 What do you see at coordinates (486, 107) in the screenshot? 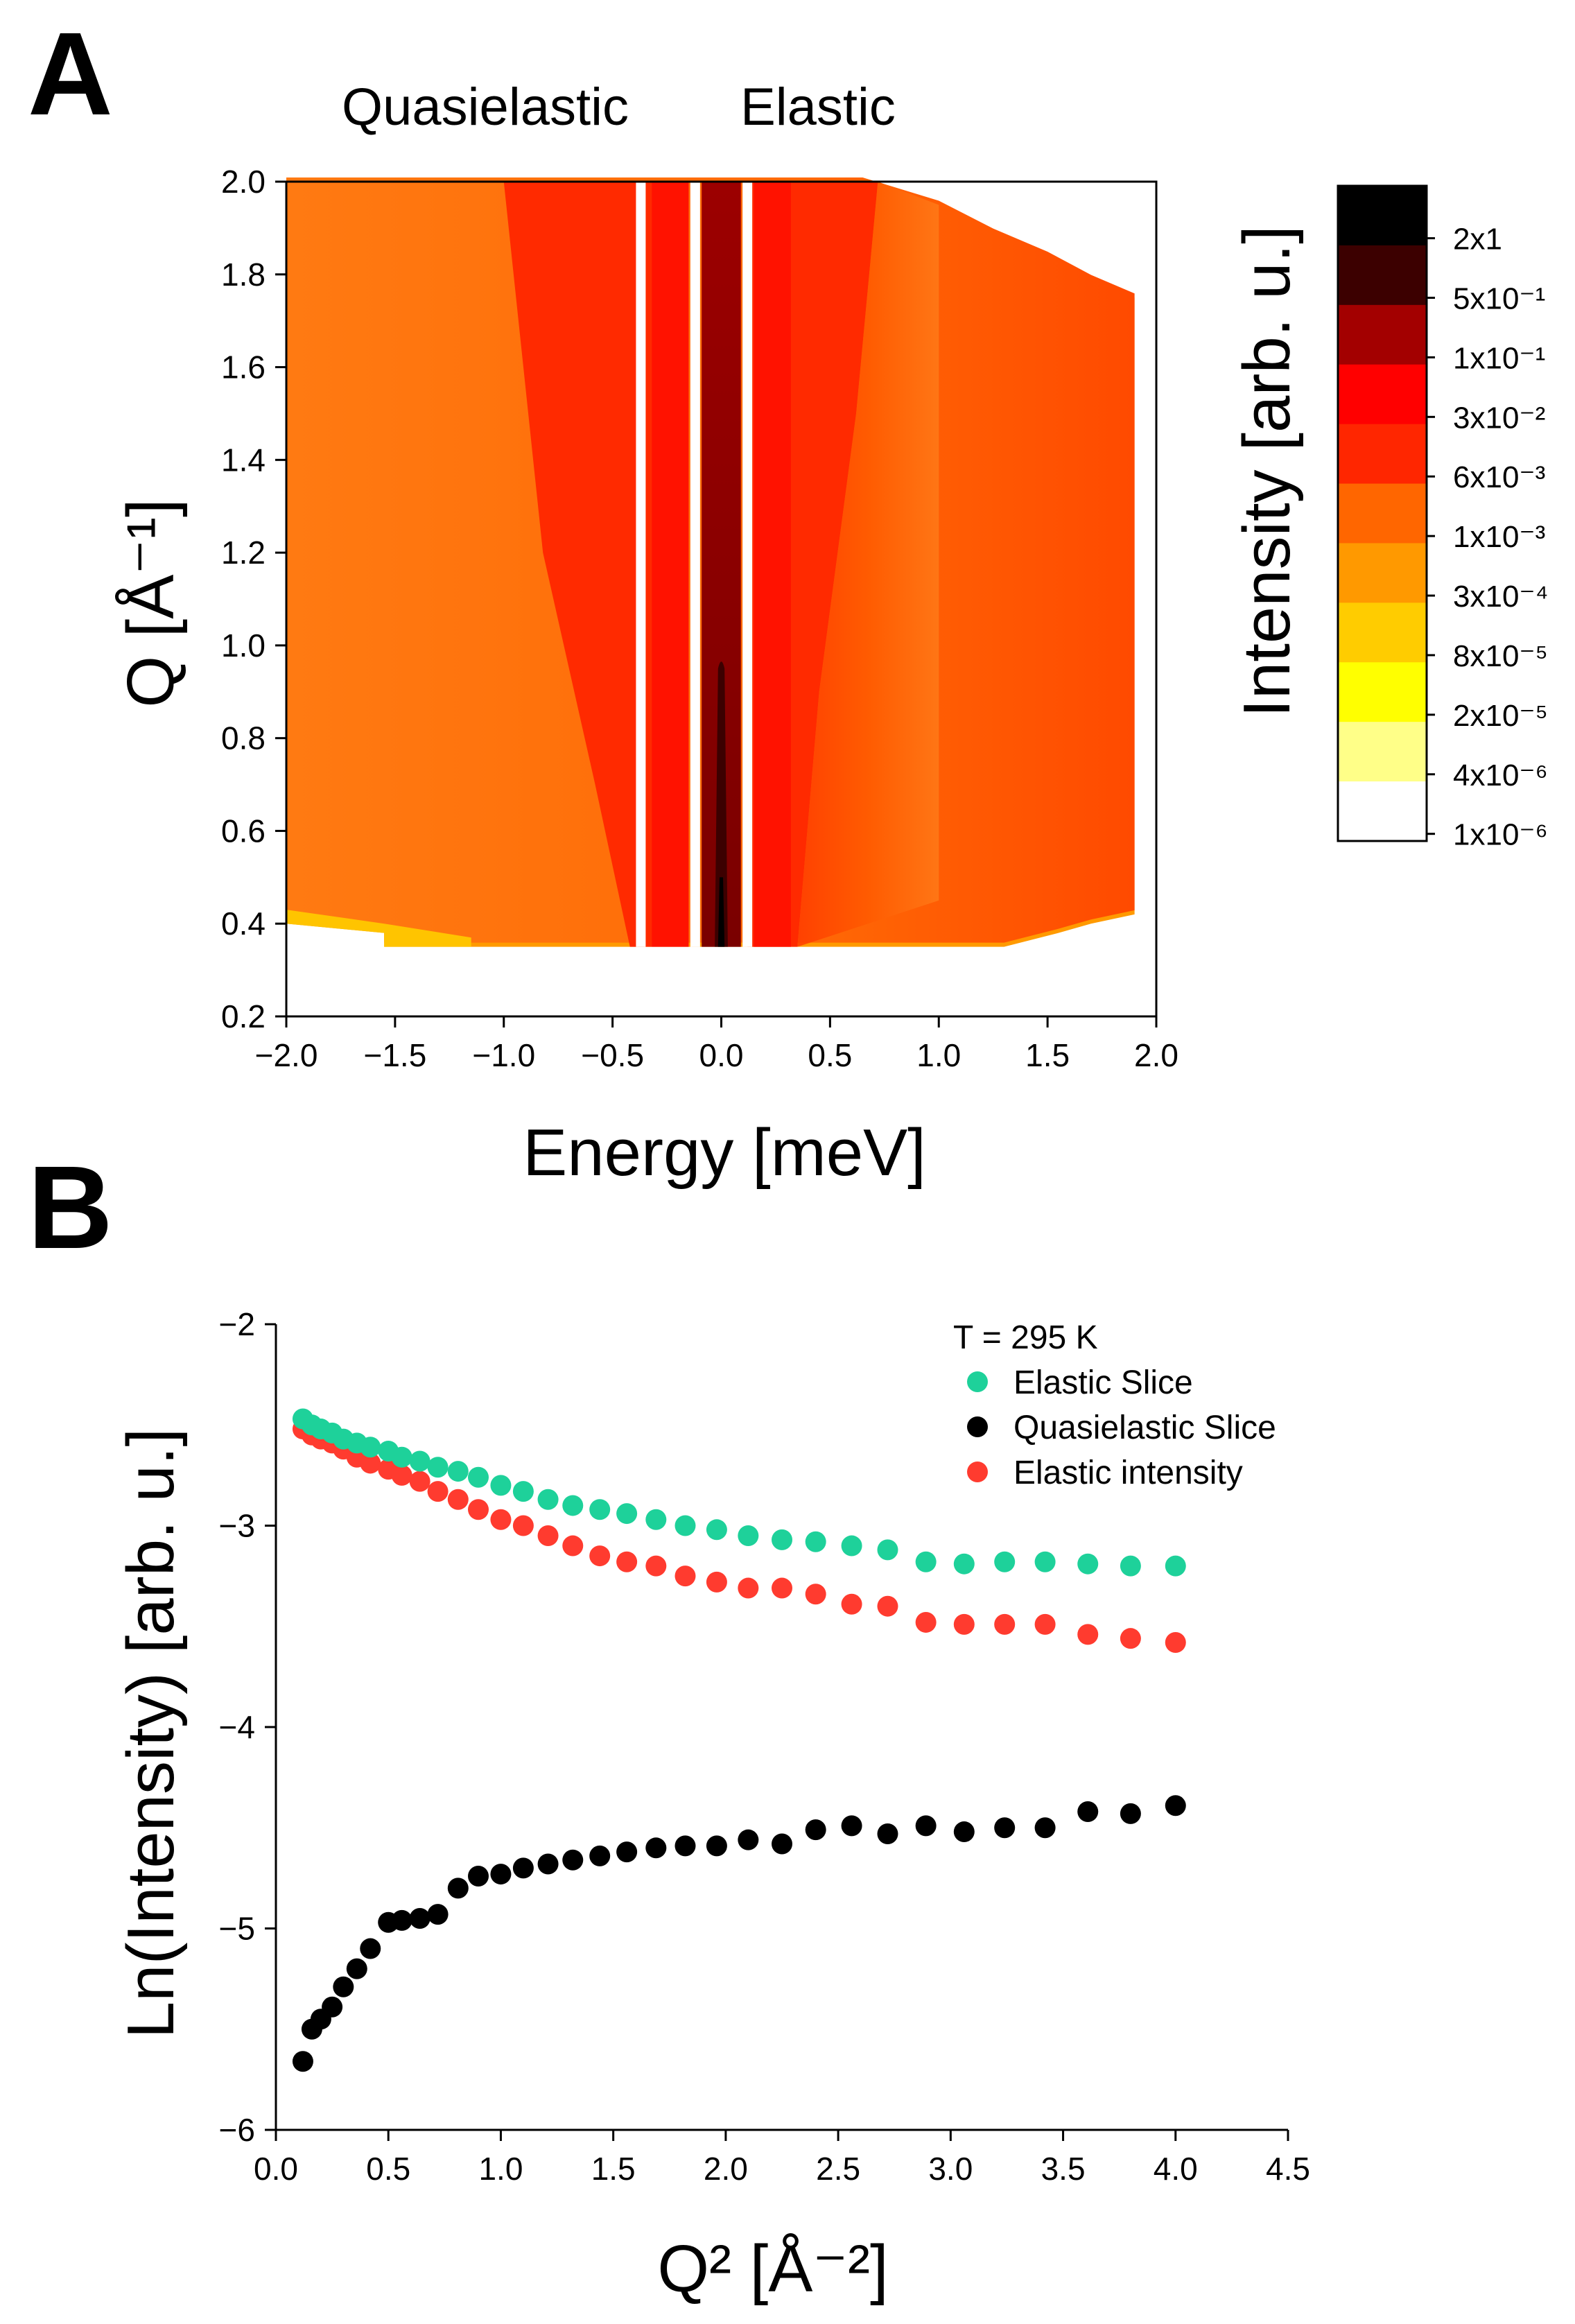
I see `header-quasielastic: Quasielastic` at bounding box center [486, 107].